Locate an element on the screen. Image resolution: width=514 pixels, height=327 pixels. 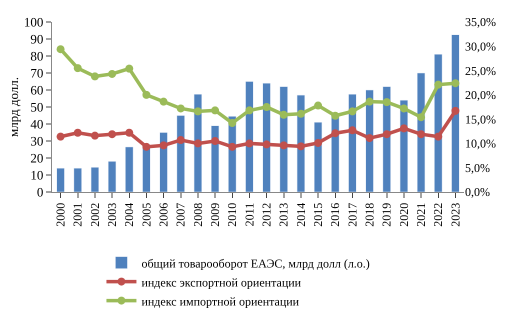
x-tick-label: 2015 is located at coordinates (317, 214).